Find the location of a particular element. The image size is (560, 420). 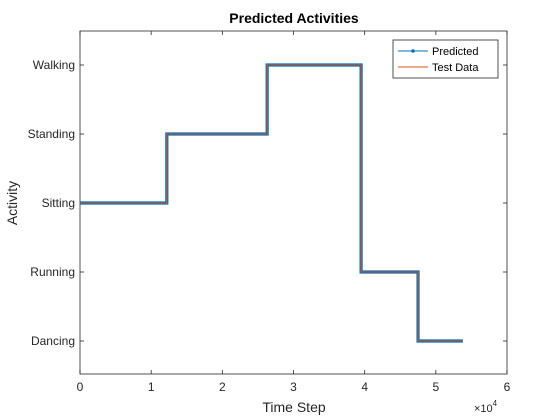

legend-item: Predicted is located at coordinates (438, 52).